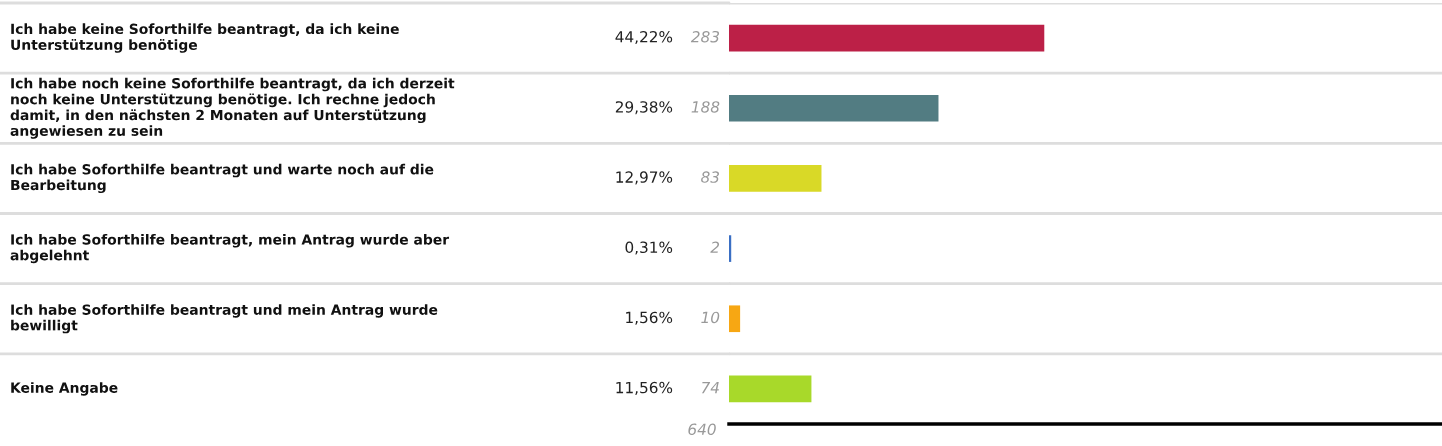  I want to click on text: 2, so click(715, 247).